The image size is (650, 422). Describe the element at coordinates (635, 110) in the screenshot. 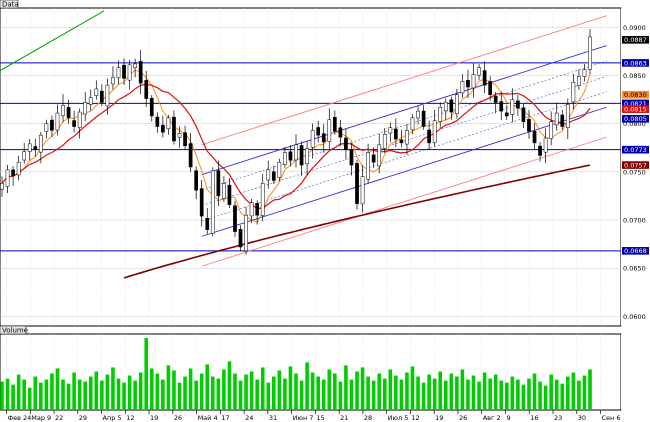

I see `price-box-label: 0.0815` at that location.